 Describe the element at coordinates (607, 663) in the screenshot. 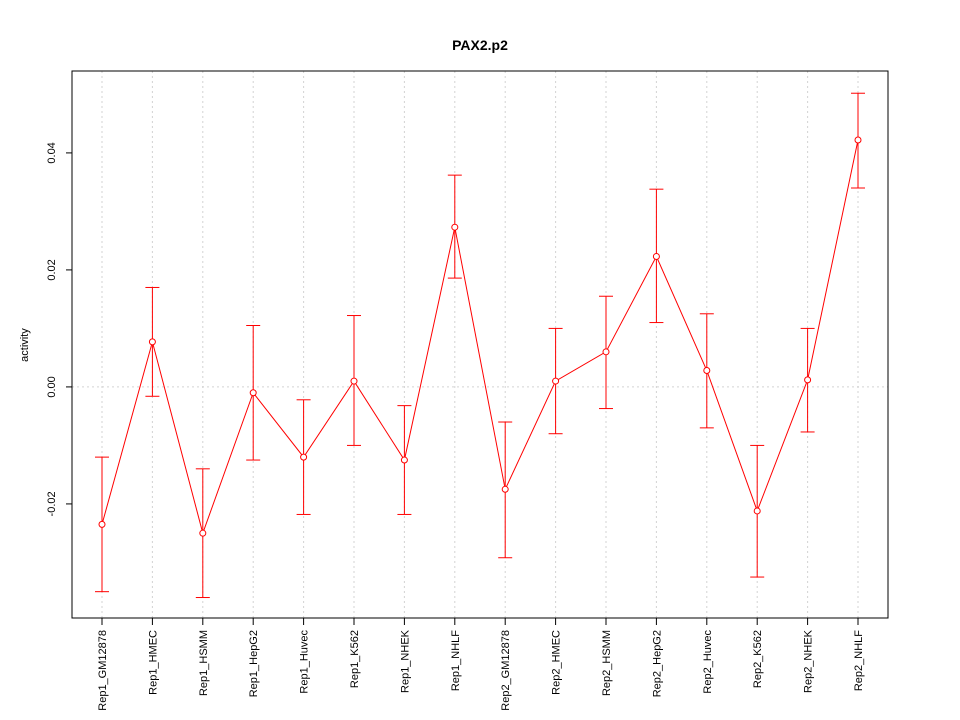

I see `x-tick-label: Rep2_HSMM` at that location.